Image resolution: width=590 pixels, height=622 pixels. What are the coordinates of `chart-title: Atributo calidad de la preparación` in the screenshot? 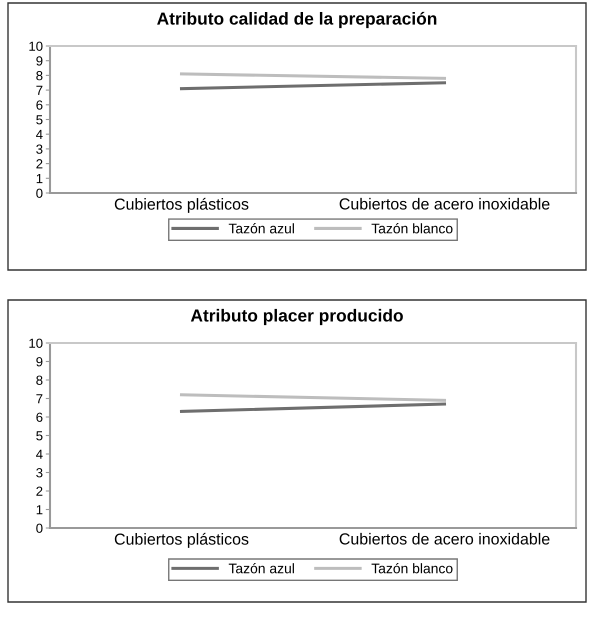 It's located at (296, 20).